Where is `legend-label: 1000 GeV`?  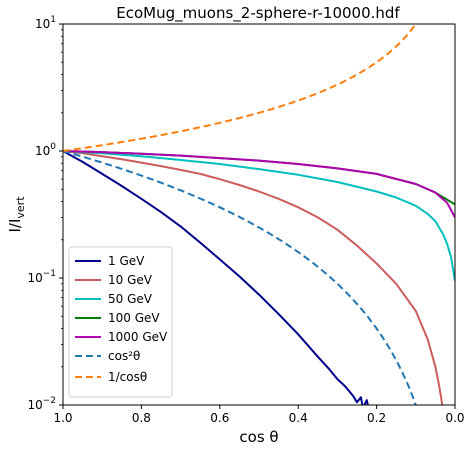 legend-label: 1000 GeV is located at coordinates (138, 337).